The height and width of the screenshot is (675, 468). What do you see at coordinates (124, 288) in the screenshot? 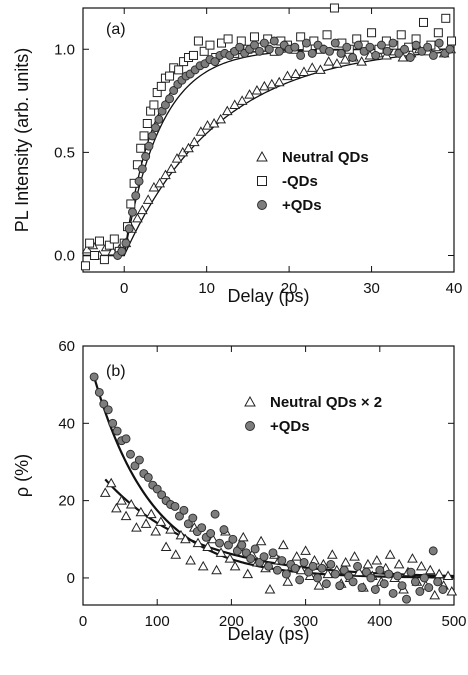
I see `x-tick-label: 0` at bounding box center [124, 288].